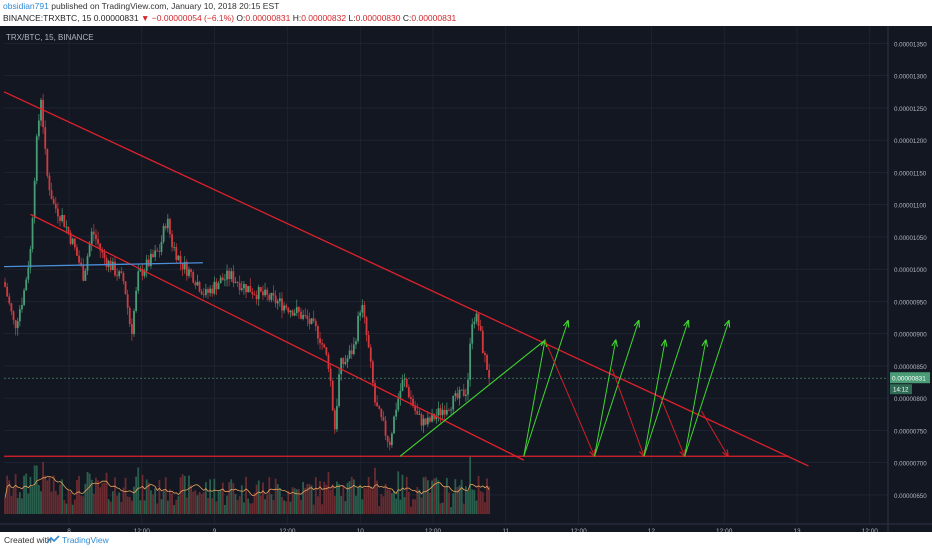 This screenshot has width=932, height=550. What do you see at coordinates (466, 527) in the screenshot?
I see `time-axis: 8 12:00 9 12:00 10 12:00 11 12:00 12 12:00 13 12:00` at bounding box center [466, 527].